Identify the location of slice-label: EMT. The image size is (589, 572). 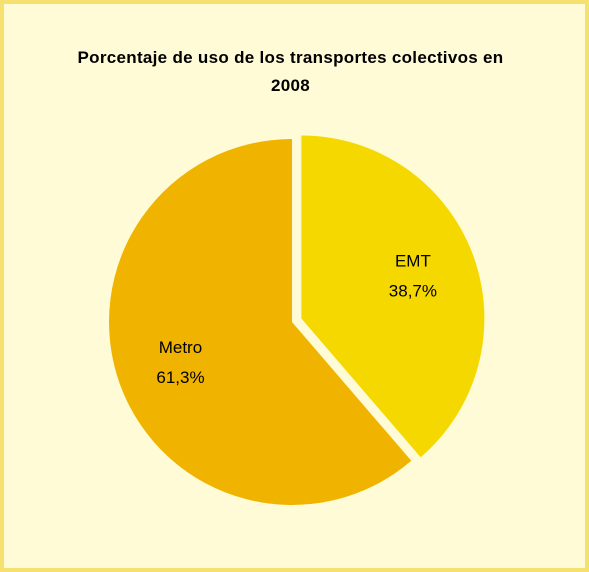
(413, 261).